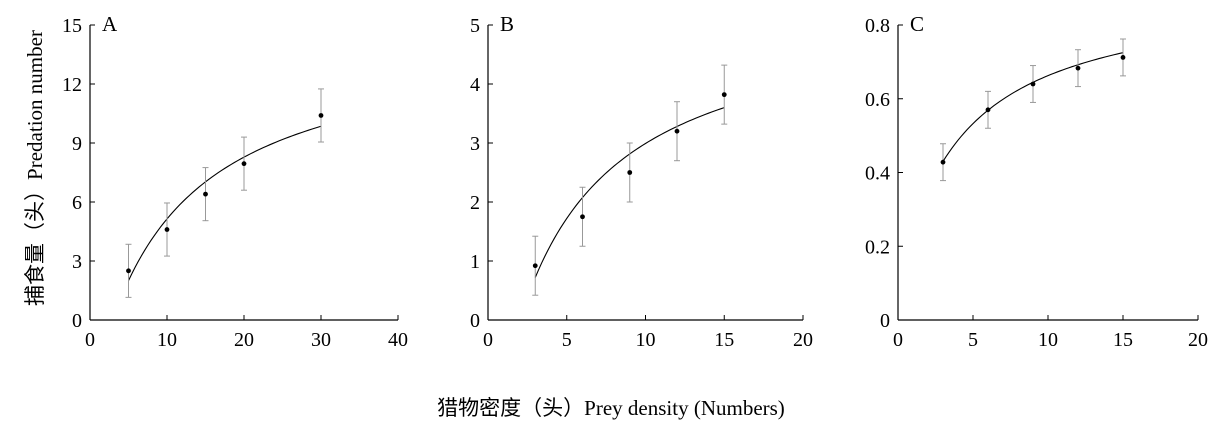  I want to click on y-tick-label: 0.2, so click(877, 247).